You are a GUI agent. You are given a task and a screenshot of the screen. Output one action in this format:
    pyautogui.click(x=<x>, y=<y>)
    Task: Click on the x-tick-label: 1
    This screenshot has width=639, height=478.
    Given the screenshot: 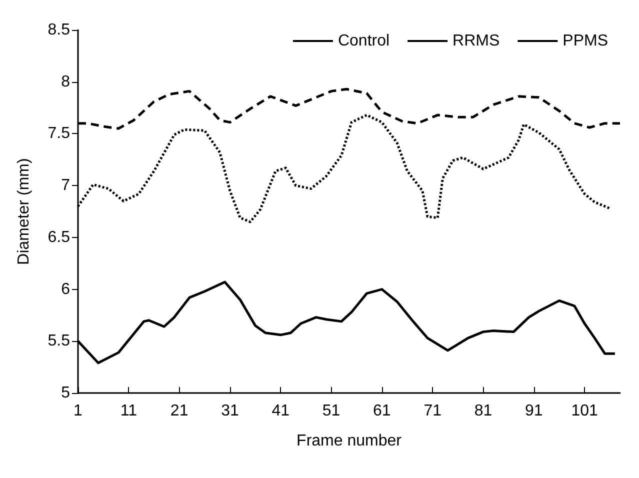 What is the action you would take?
    pyautogui.click(x=78, y=411)
    